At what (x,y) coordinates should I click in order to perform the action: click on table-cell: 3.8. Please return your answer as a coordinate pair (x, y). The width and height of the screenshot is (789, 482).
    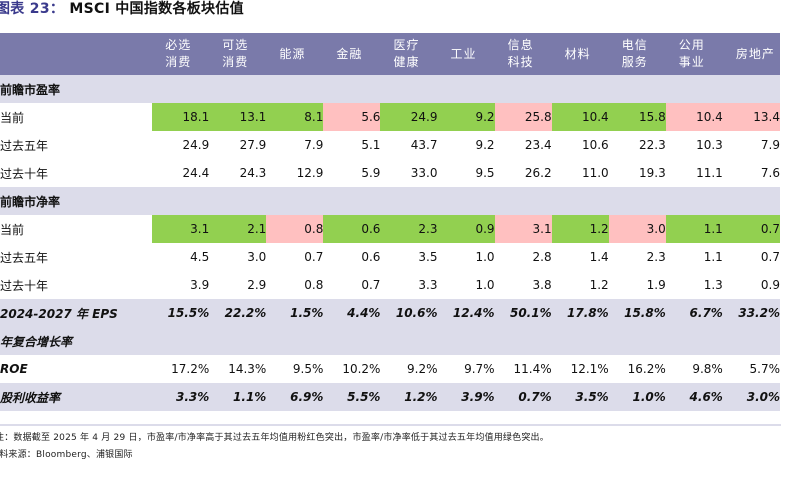
    Looking at the image, I should click on (542, 285).